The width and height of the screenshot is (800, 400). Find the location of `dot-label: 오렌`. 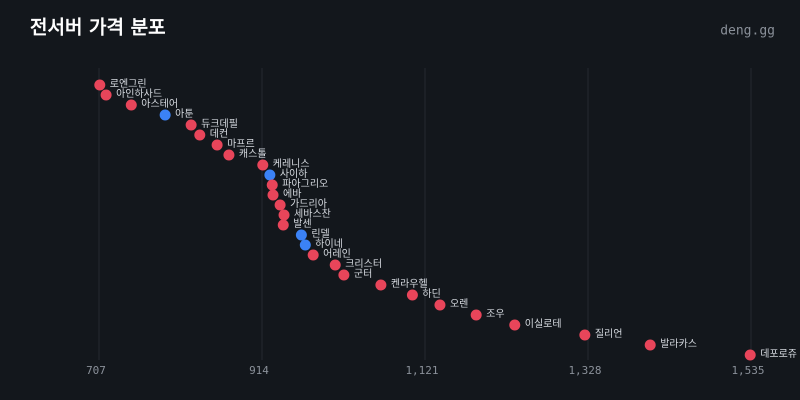

dot-label: 오렌 is located at coordinates (459, 304).